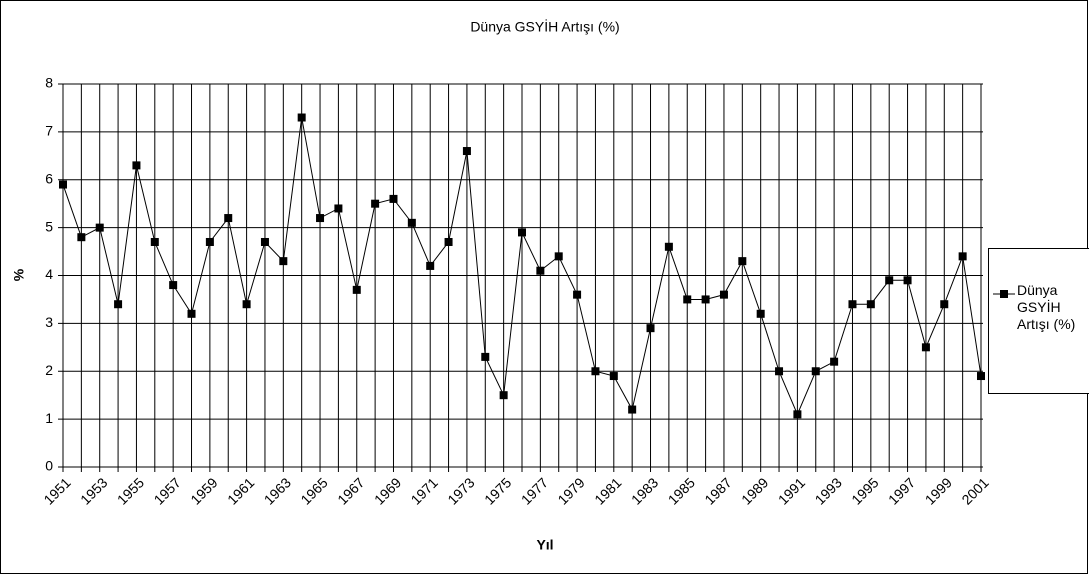 The width and height of the screenshot is (1089, 575). What do you see at coordinates (544, 545) in the screenshot?
I see `x-axis-label: Yıl` at bounding box center [544, 545].